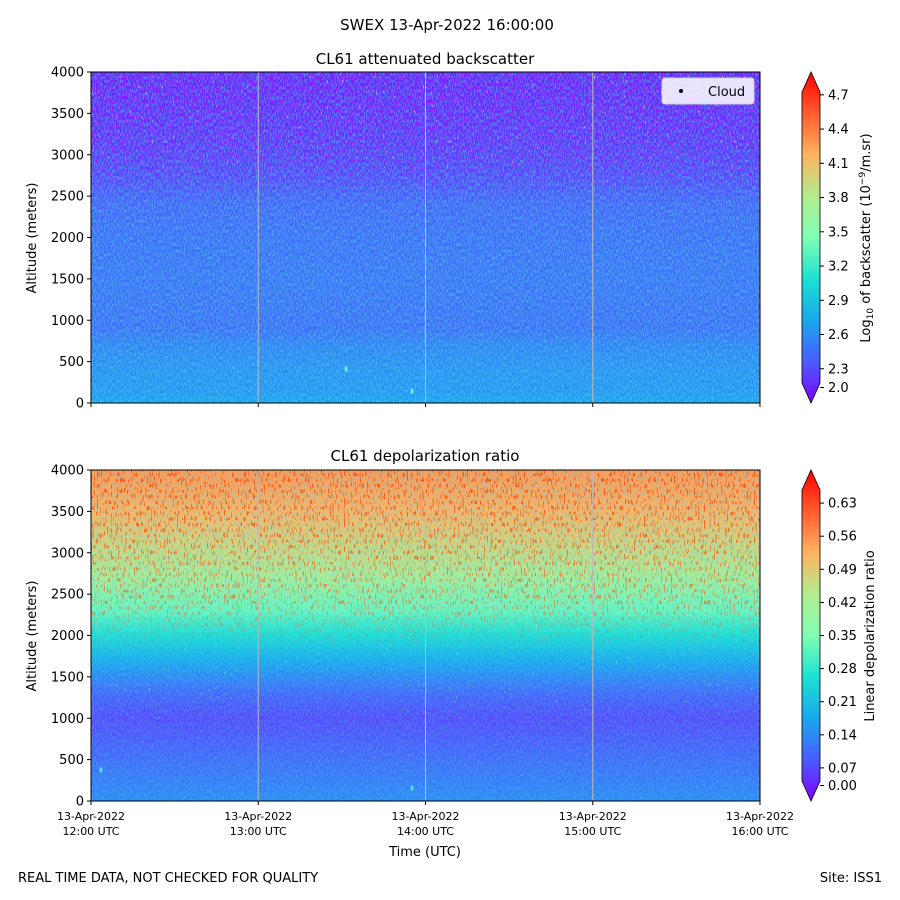 The height and width of the screenshot is (900, 900). I want to click on depolarization-colorbar-ticks: 0.00 0.07 0.14 0.21 0.28 0.35 0.42 0.49 0.56 0.63, so click(838, 645).